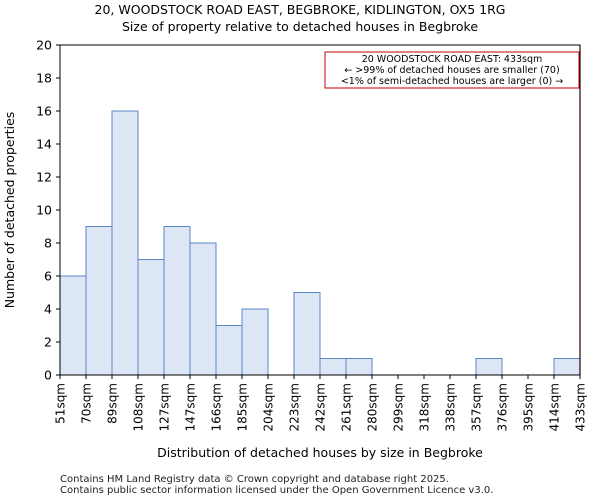 This screenshot has height=500, width=600. Describe the element at coordinates (529, 407) in the screenshot. I see `x-tick-label: 395sqm` at that location.